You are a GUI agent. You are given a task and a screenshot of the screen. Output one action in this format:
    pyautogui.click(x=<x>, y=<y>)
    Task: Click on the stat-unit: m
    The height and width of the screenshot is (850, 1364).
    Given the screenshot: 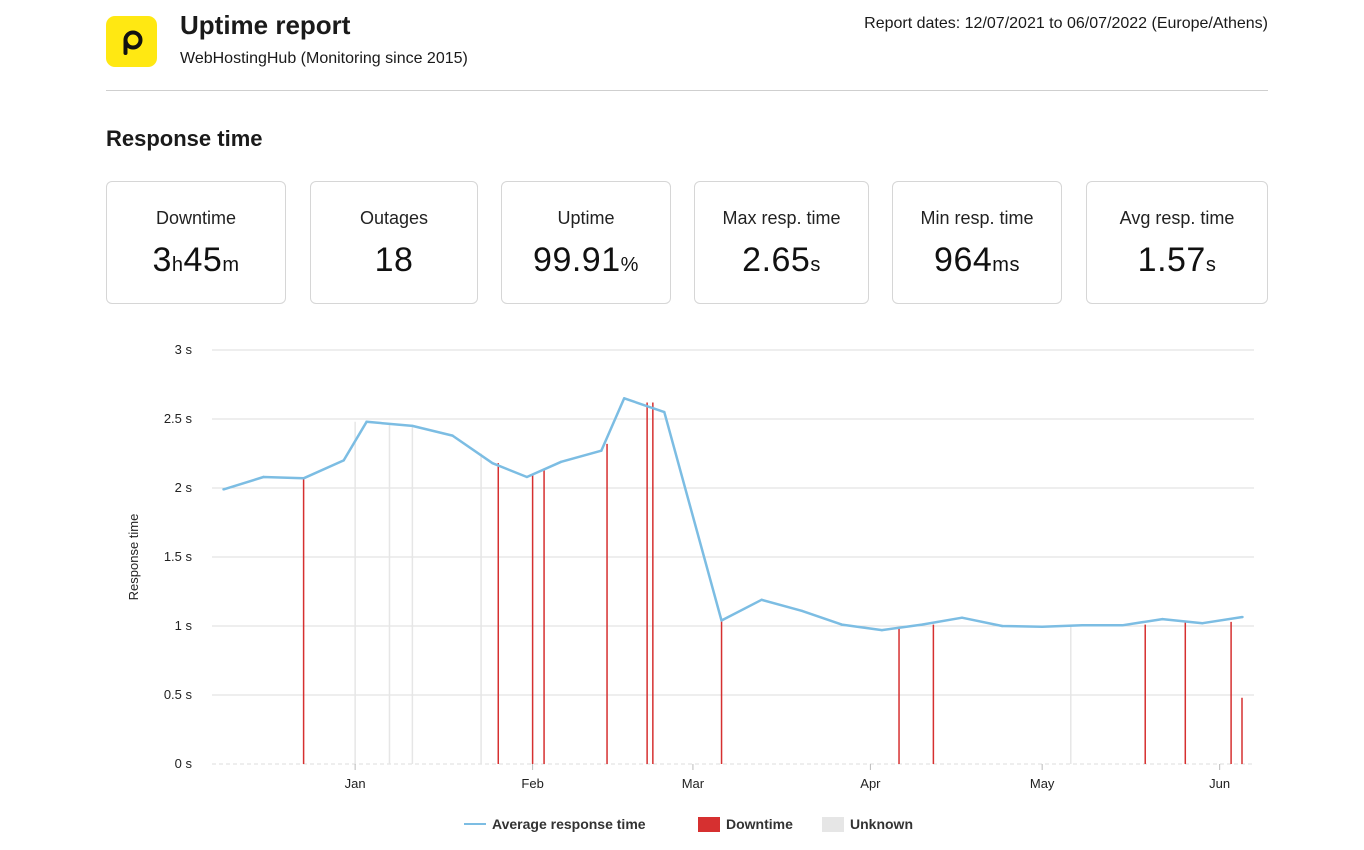 What is the action you would take?
    pyautogui.click(x=231, y=265)
    